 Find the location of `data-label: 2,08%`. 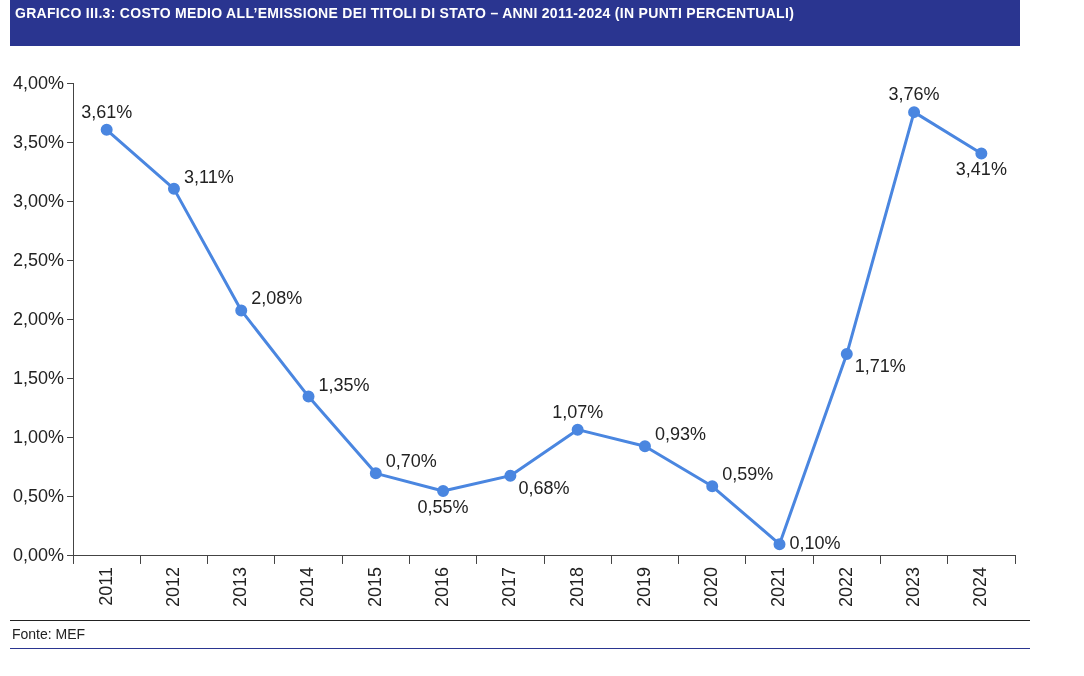

data-label: 2,08% is located at coordinates (277, 298).